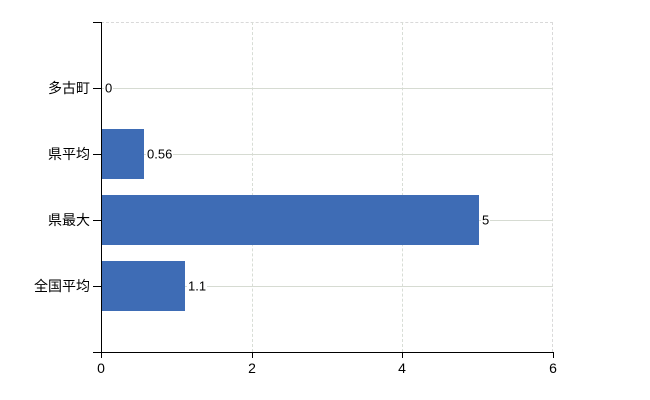 The image size is (650, 400). What do you see at coordinates (160, 154) in the screenshot?
I see `bar-value-label: 0.56` at bounding box center [160, 154].